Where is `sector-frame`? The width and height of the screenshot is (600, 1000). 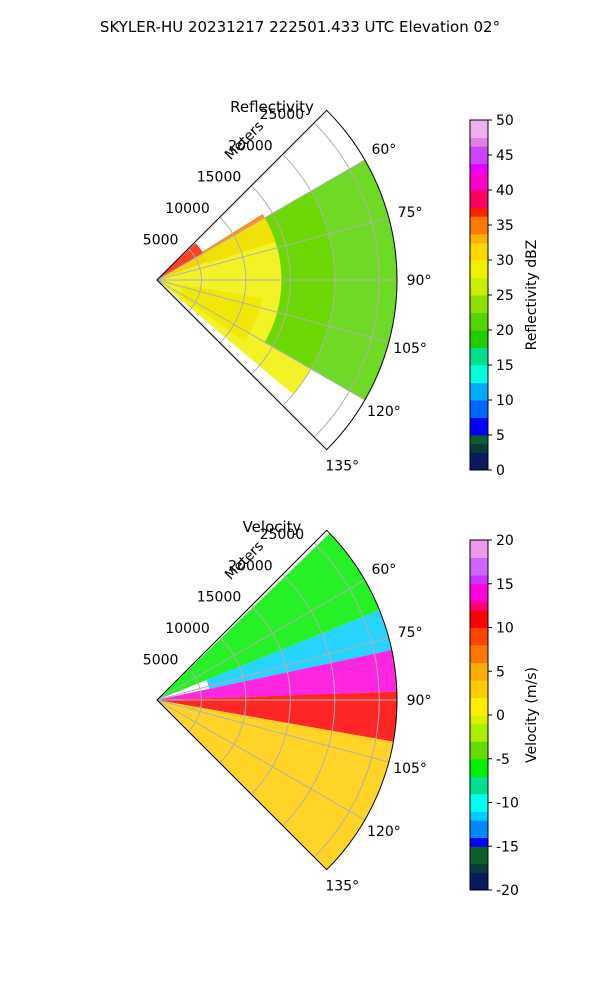 sector-frame is located at coordinates (277, 700).